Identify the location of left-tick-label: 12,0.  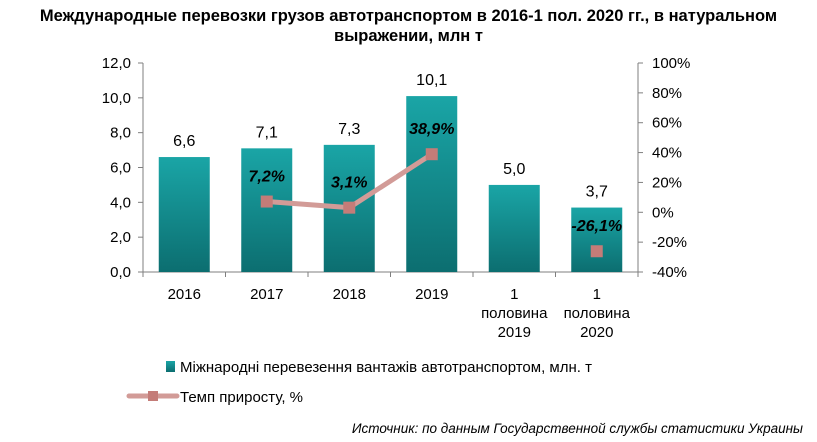
(116, 63).